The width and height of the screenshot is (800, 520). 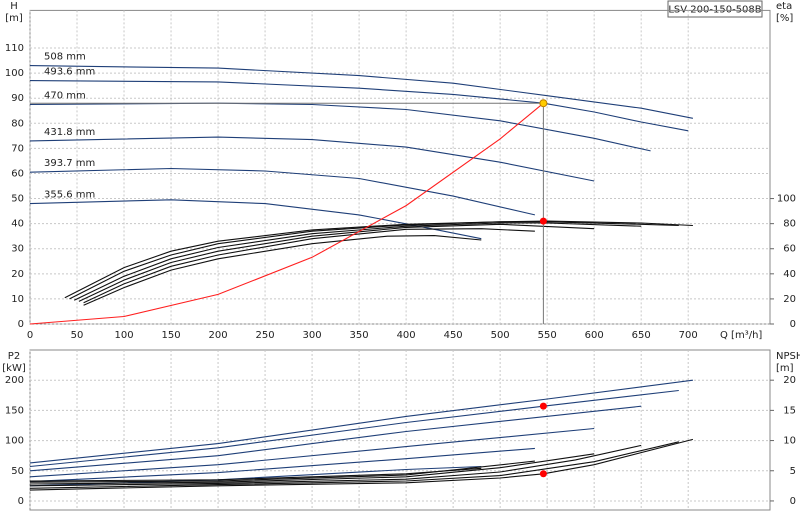 I want to click on y2-tick-label: 60, so click(x=789, y=249).